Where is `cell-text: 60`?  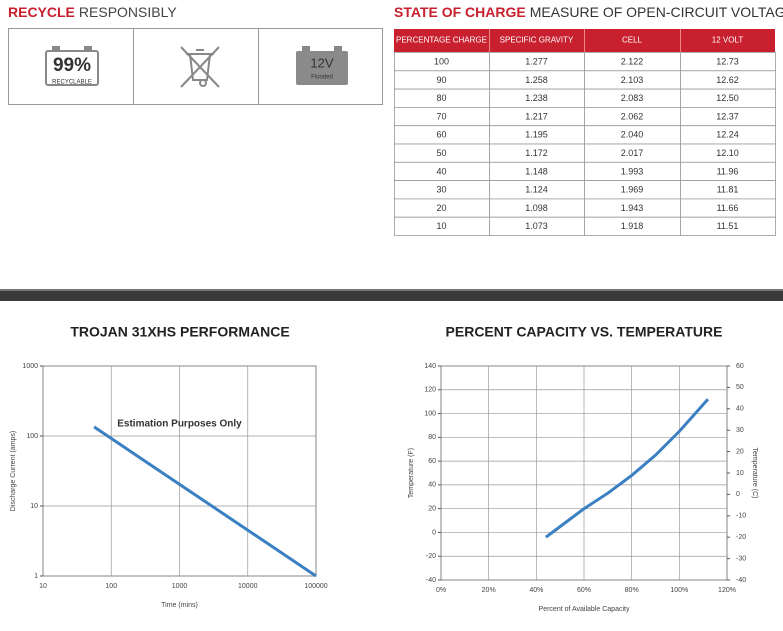
cell-text: 60 is located at coordinates (441, 135).